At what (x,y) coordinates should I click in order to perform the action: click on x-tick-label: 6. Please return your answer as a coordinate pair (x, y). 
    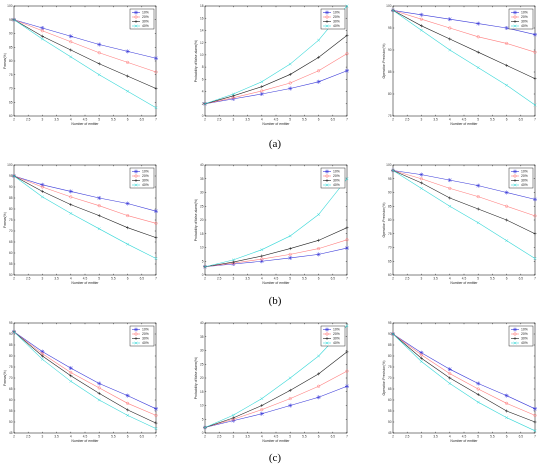
    Looking at the image, I should click on (319, 437).